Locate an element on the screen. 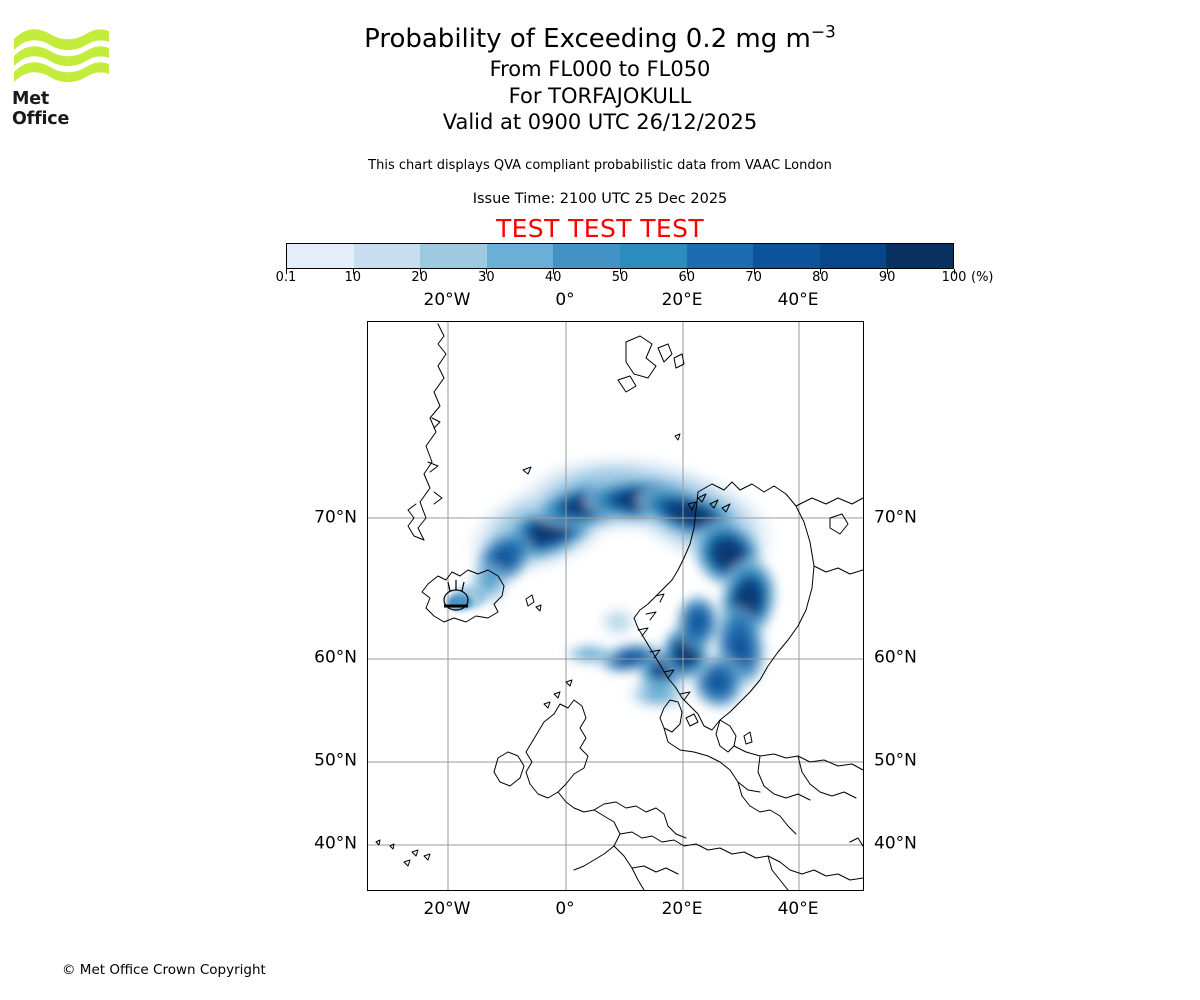  colorbar-tick-label-50: 50 is located at coordinates (620, 277).